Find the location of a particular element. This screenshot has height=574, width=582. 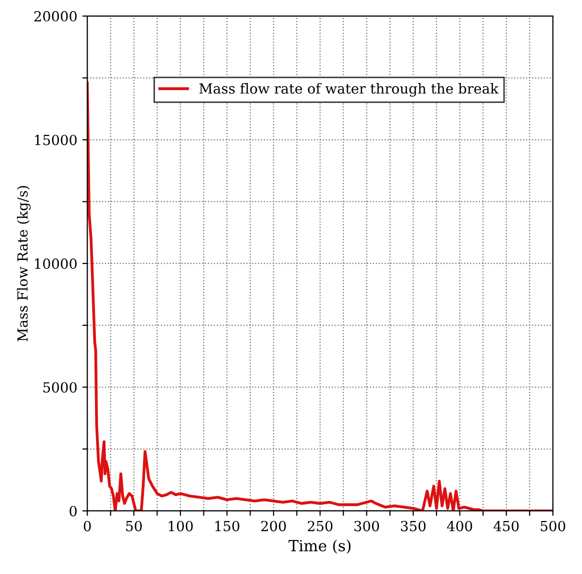

legend-label: Mass flow rate of water through the break is located at coordinates (349, 90).